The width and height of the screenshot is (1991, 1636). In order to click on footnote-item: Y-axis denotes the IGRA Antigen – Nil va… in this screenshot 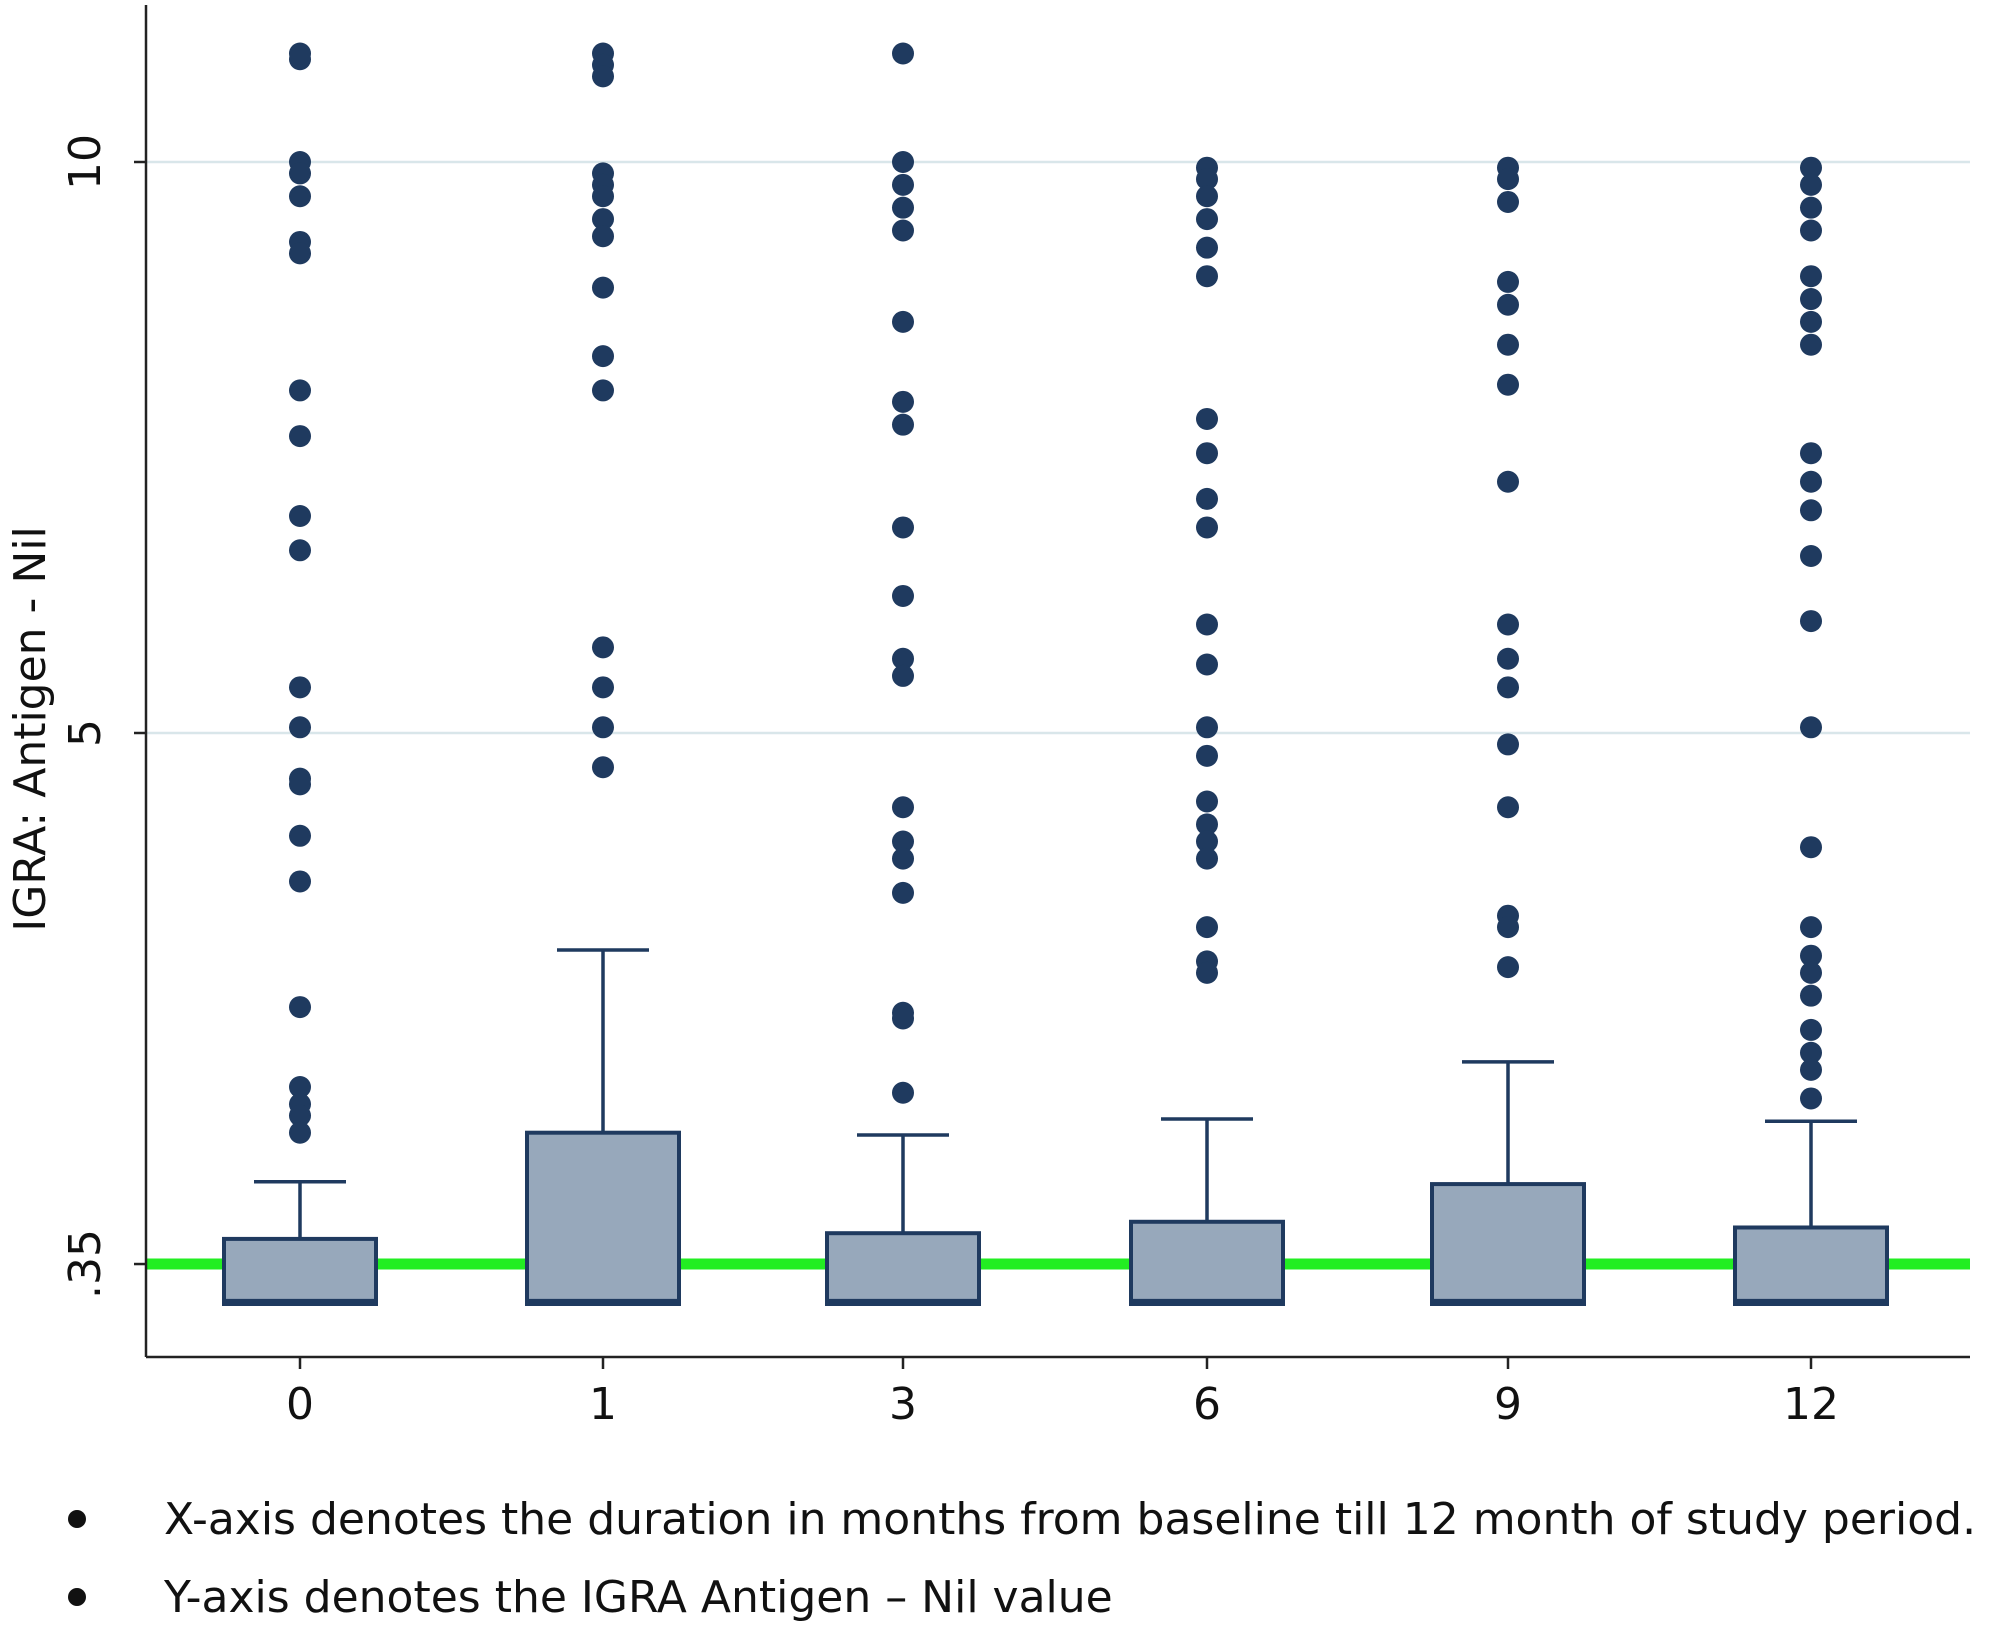, I will do `click(1023, 1597)`.